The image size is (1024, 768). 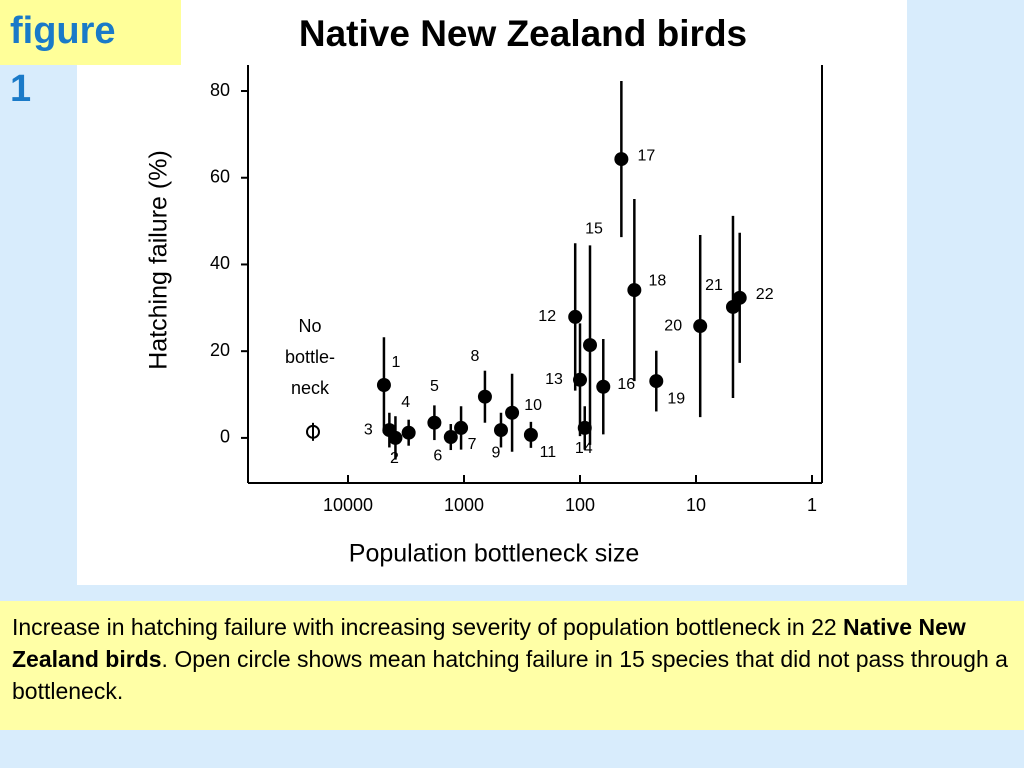 What do you see at coordinates (464, 505) in the screenshot?
I see `x-tick-label: 1000` at bounding box center [464, 505].